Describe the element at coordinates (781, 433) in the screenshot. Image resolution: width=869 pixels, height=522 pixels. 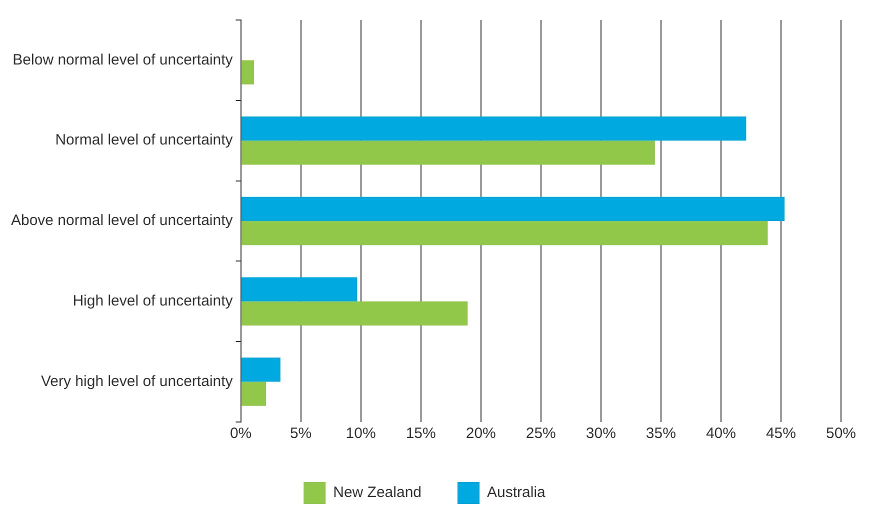
I see `x-tick-label: 45%` at that location.